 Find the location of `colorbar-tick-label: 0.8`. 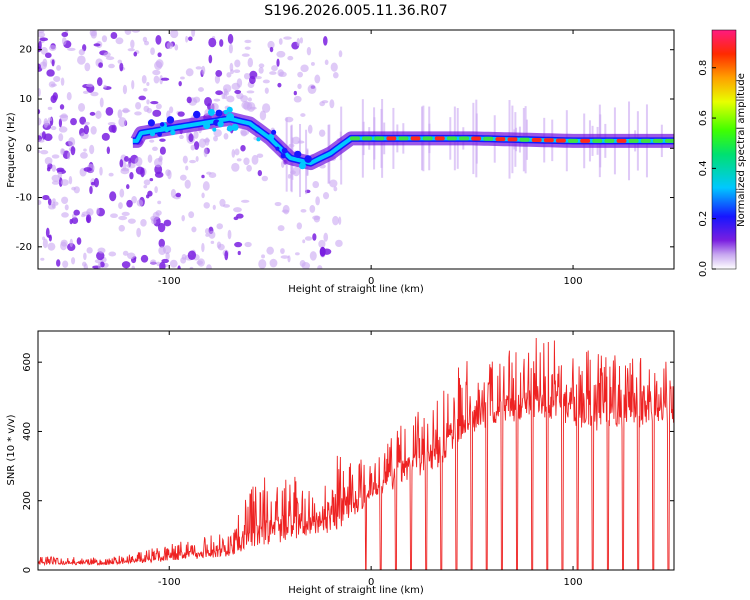

colorbar-tick-label: 0.8 is located at coordinates (703, 68).